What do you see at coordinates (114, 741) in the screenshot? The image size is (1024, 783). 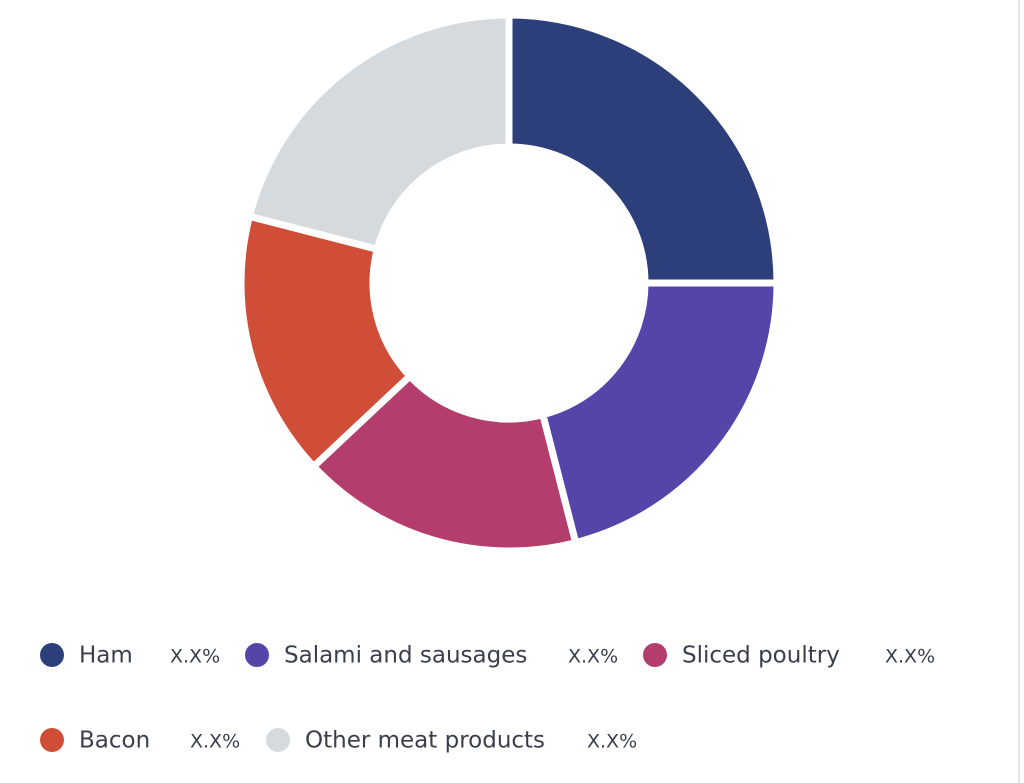 I see `legend-label: Bacon` at bounding box center [114, 741].